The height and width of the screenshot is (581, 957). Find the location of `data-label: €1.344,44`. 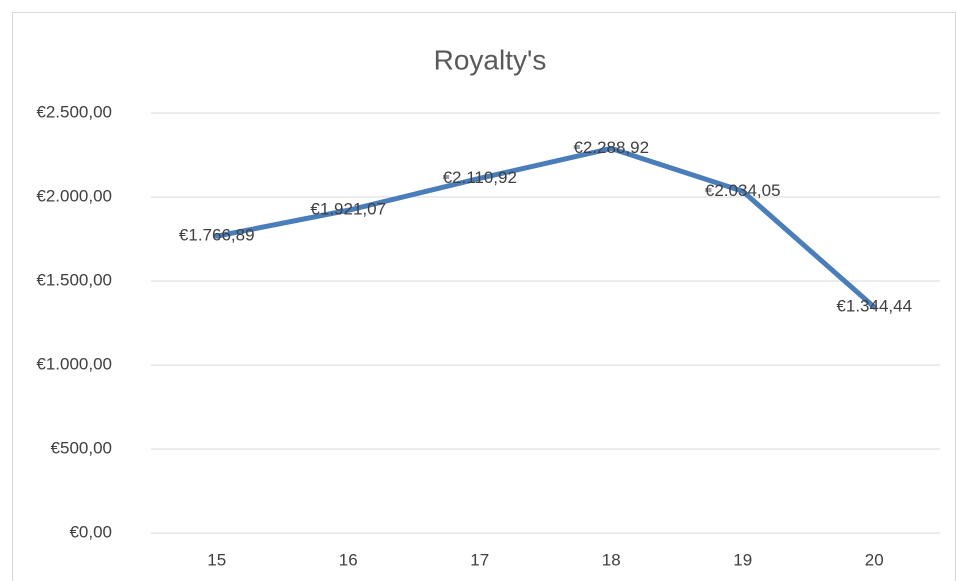

data-label: €1.344,44 is located at coordinates (874, 306).